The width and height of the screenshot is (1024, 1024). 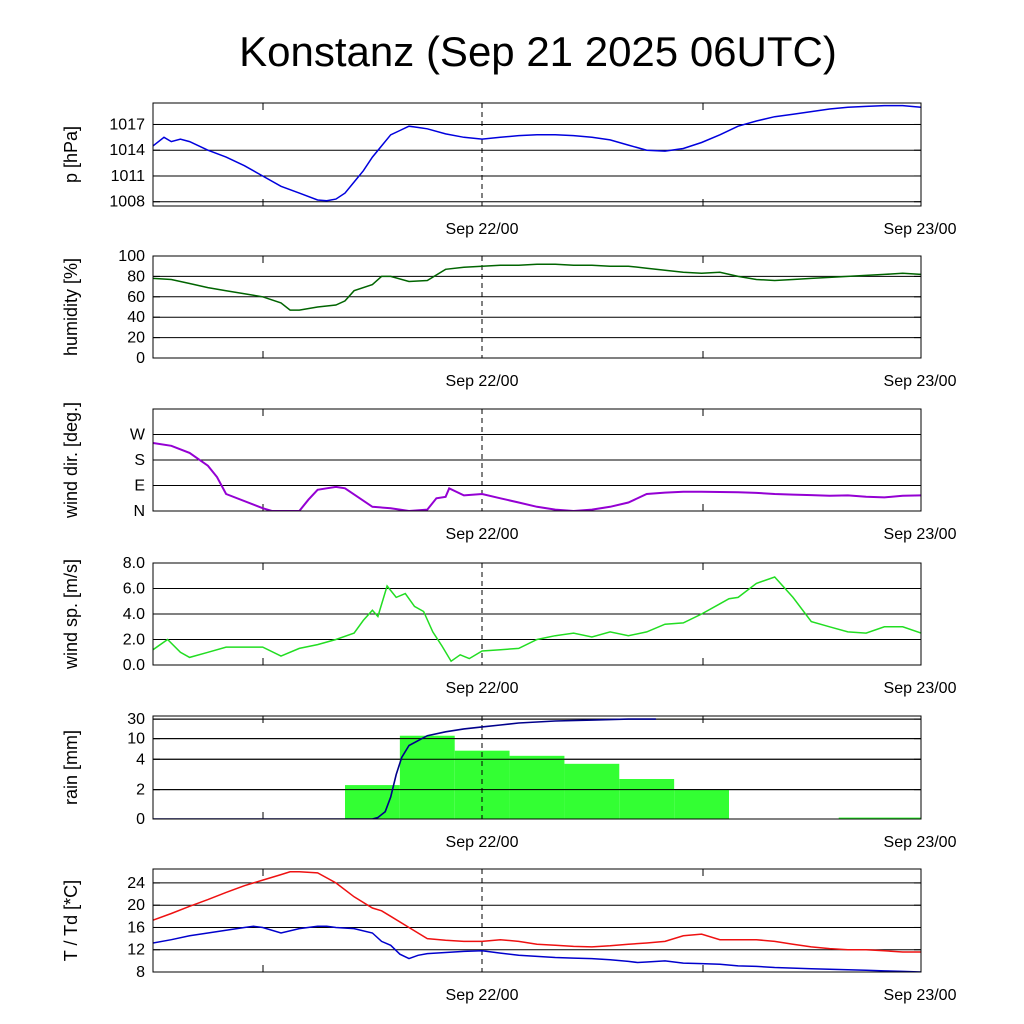 I want to click on y-tick-label: 1011, so click(x=128, y=176).